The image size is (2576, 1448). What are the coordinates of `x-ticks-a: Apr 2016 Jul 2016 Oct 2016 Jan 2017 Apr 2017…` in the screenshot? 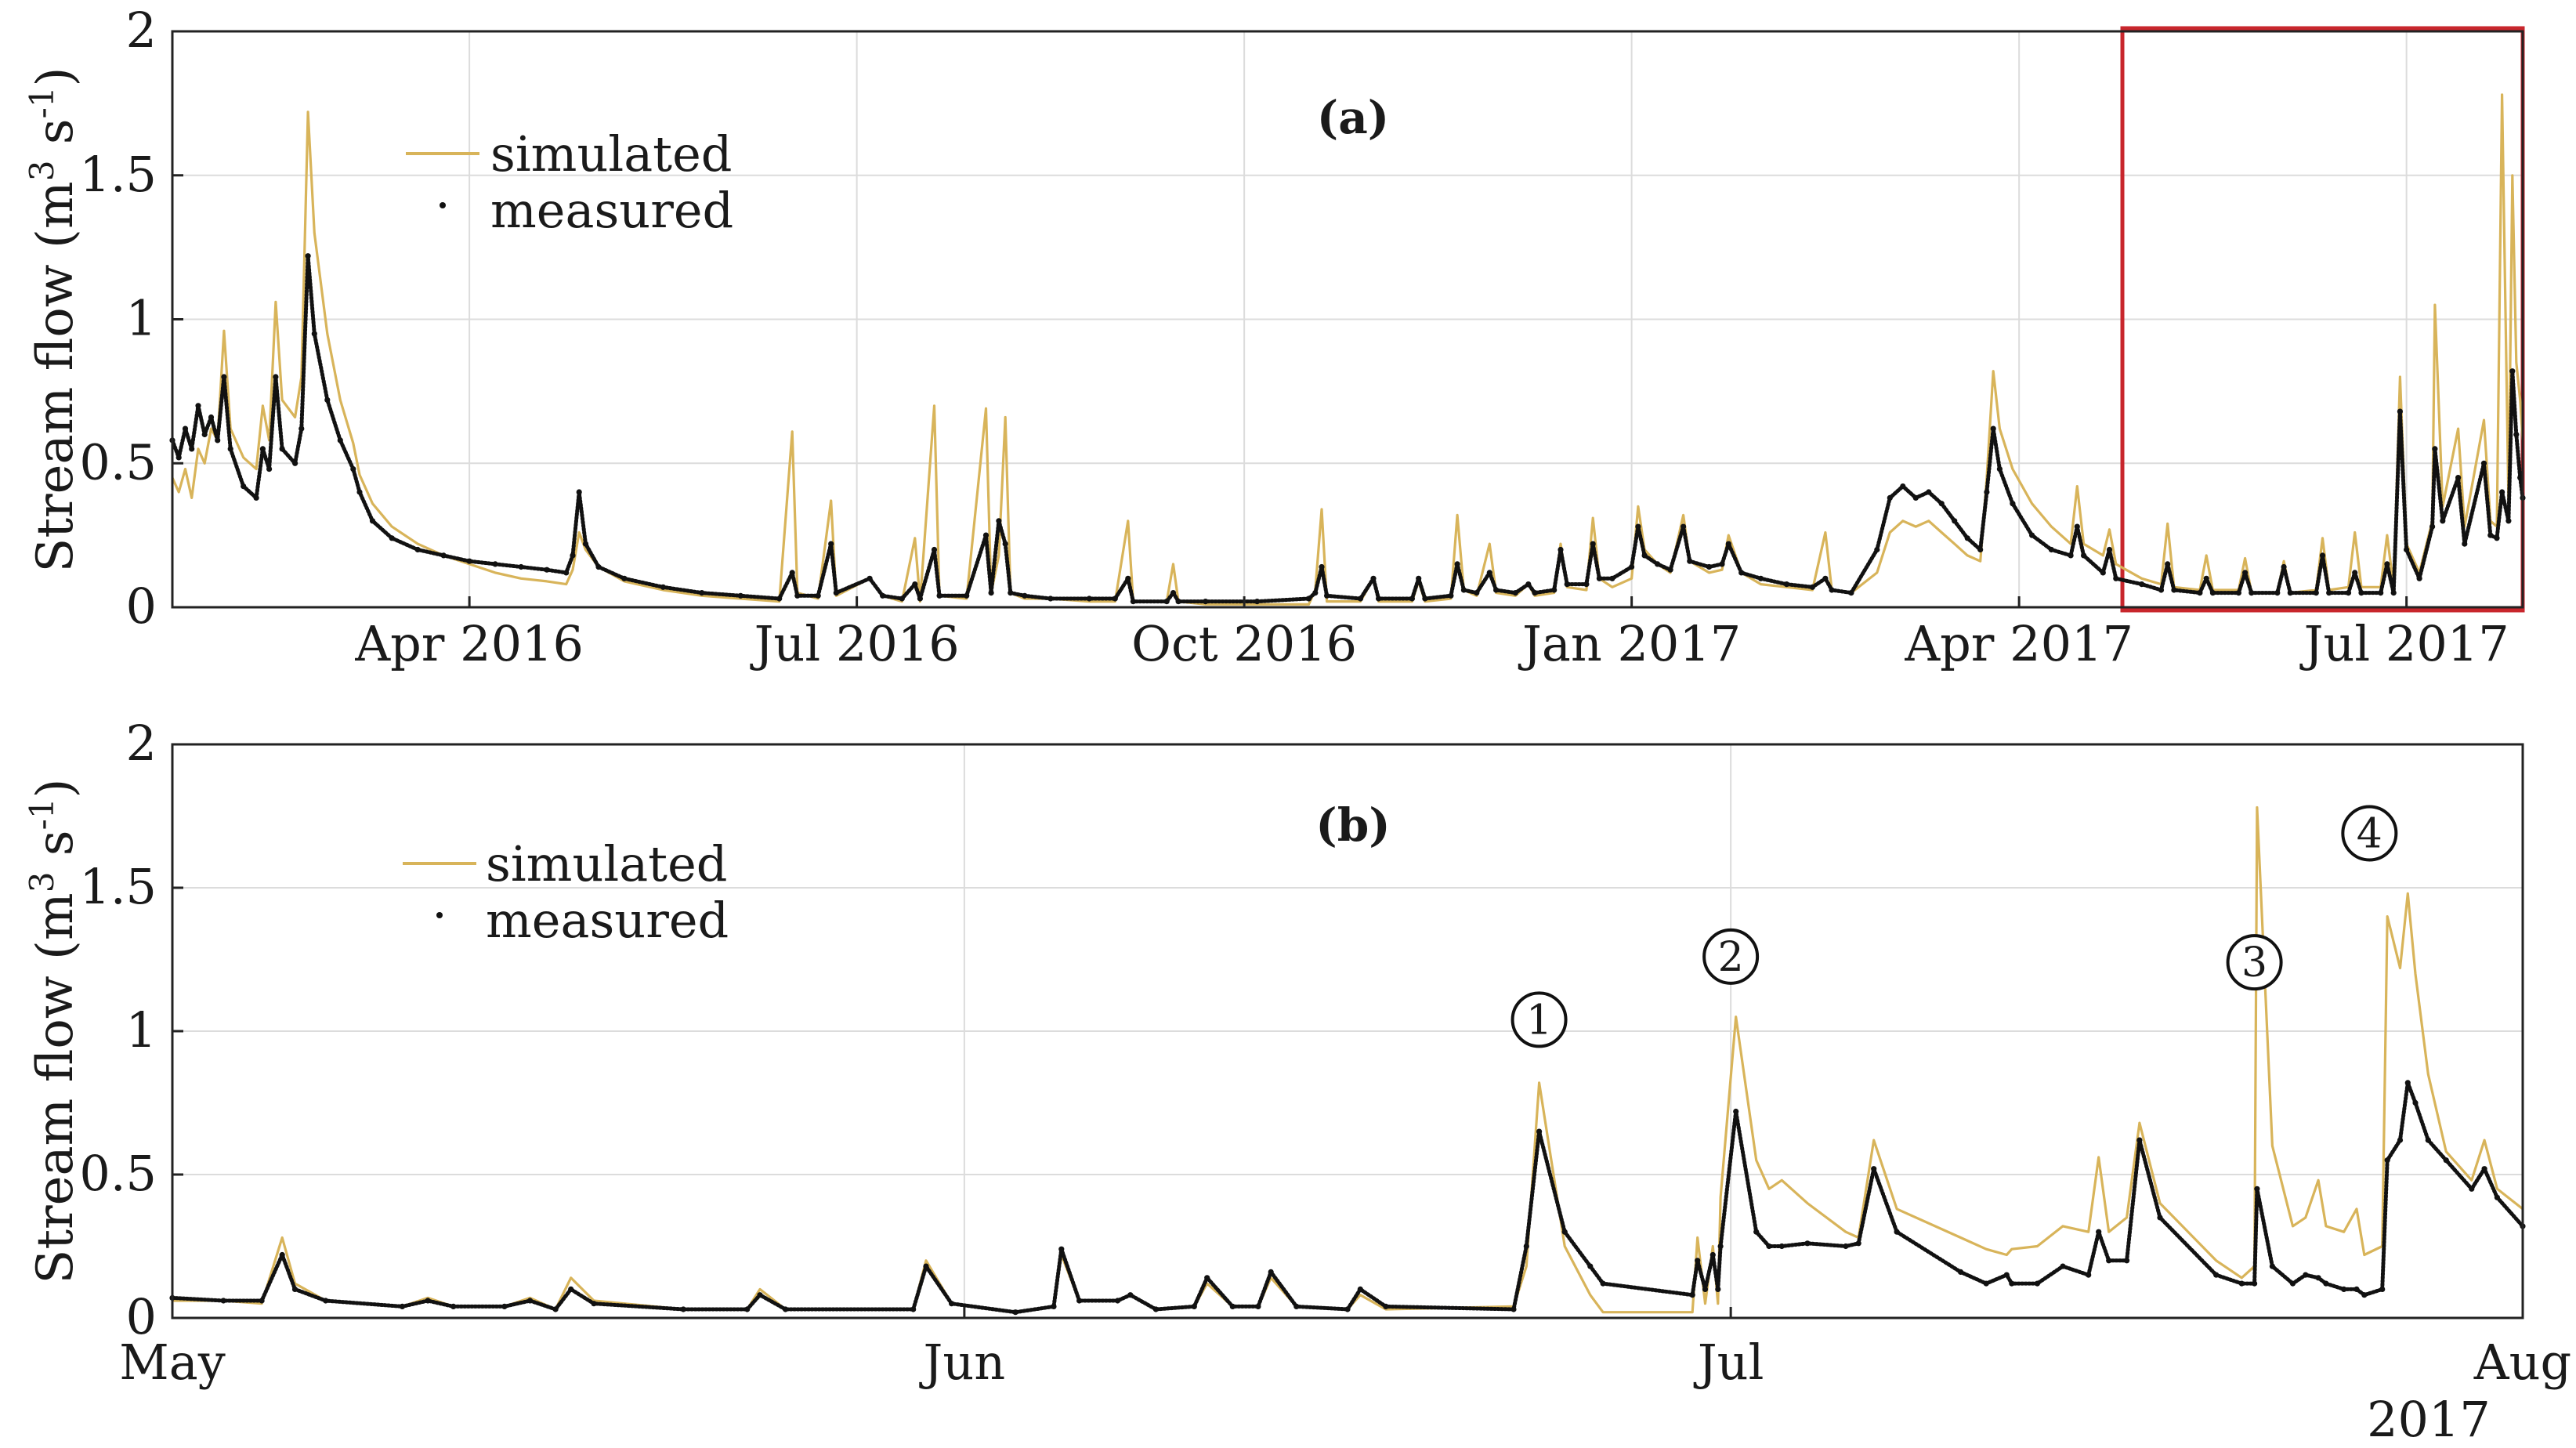 It's located at (1432, 634).